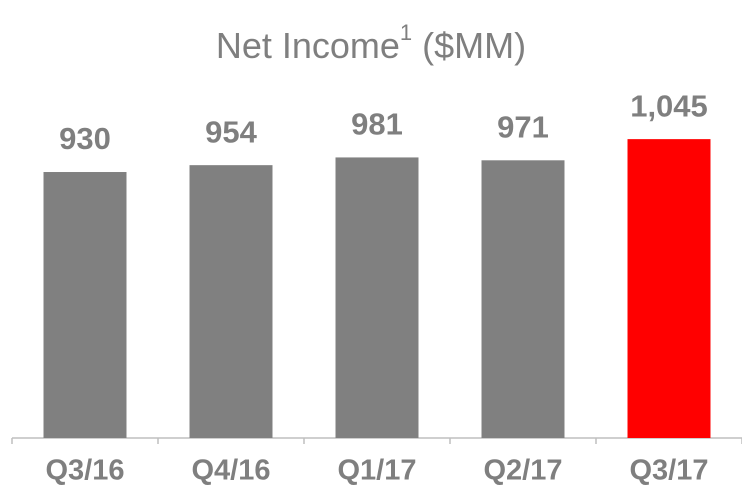 This screenshot has width=742, height=494. What do you see at coordinates (231, 131) in the screenshot?
I see `value-label: 954` at bounding box center [231, 131].